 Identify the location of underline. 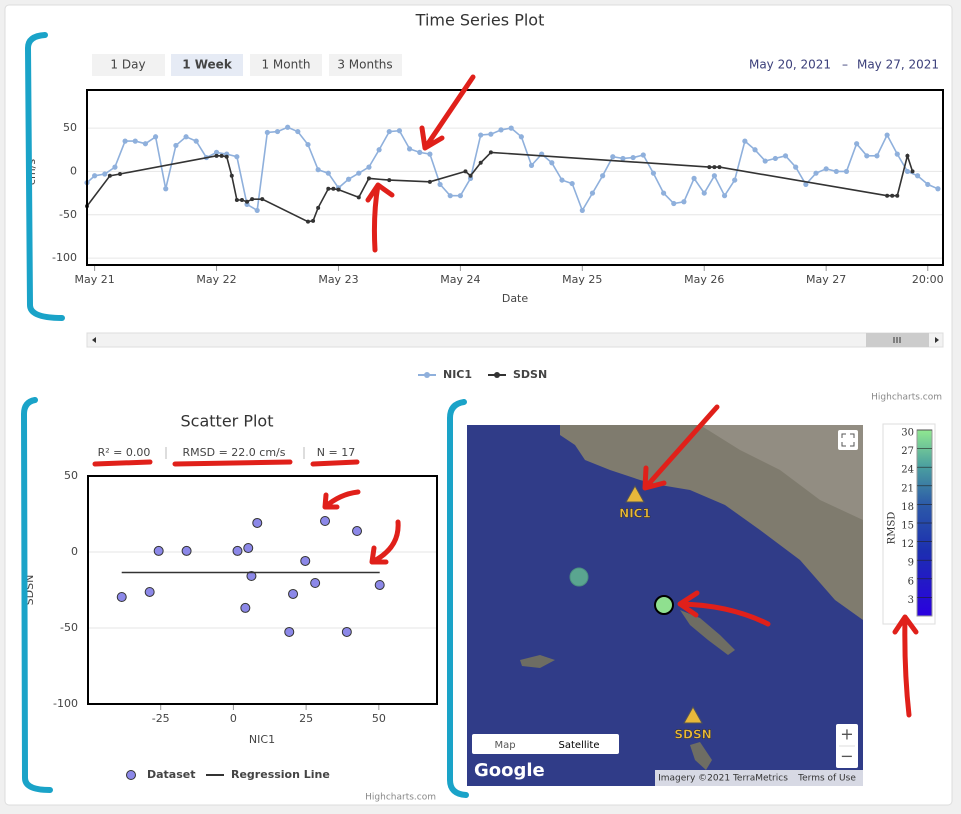
(226, 463).